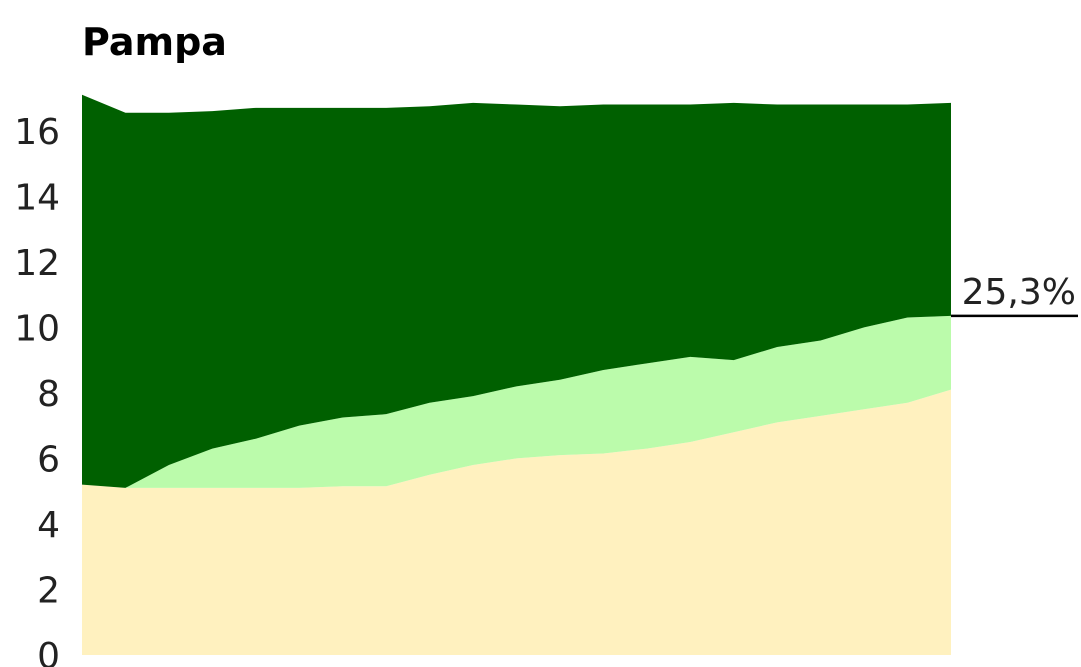 This screenshot has height=667, width=1081. Describe the element at coordinates (1019, 292) in the screenshot. I see `annotation-label: 25,3%` at that location.